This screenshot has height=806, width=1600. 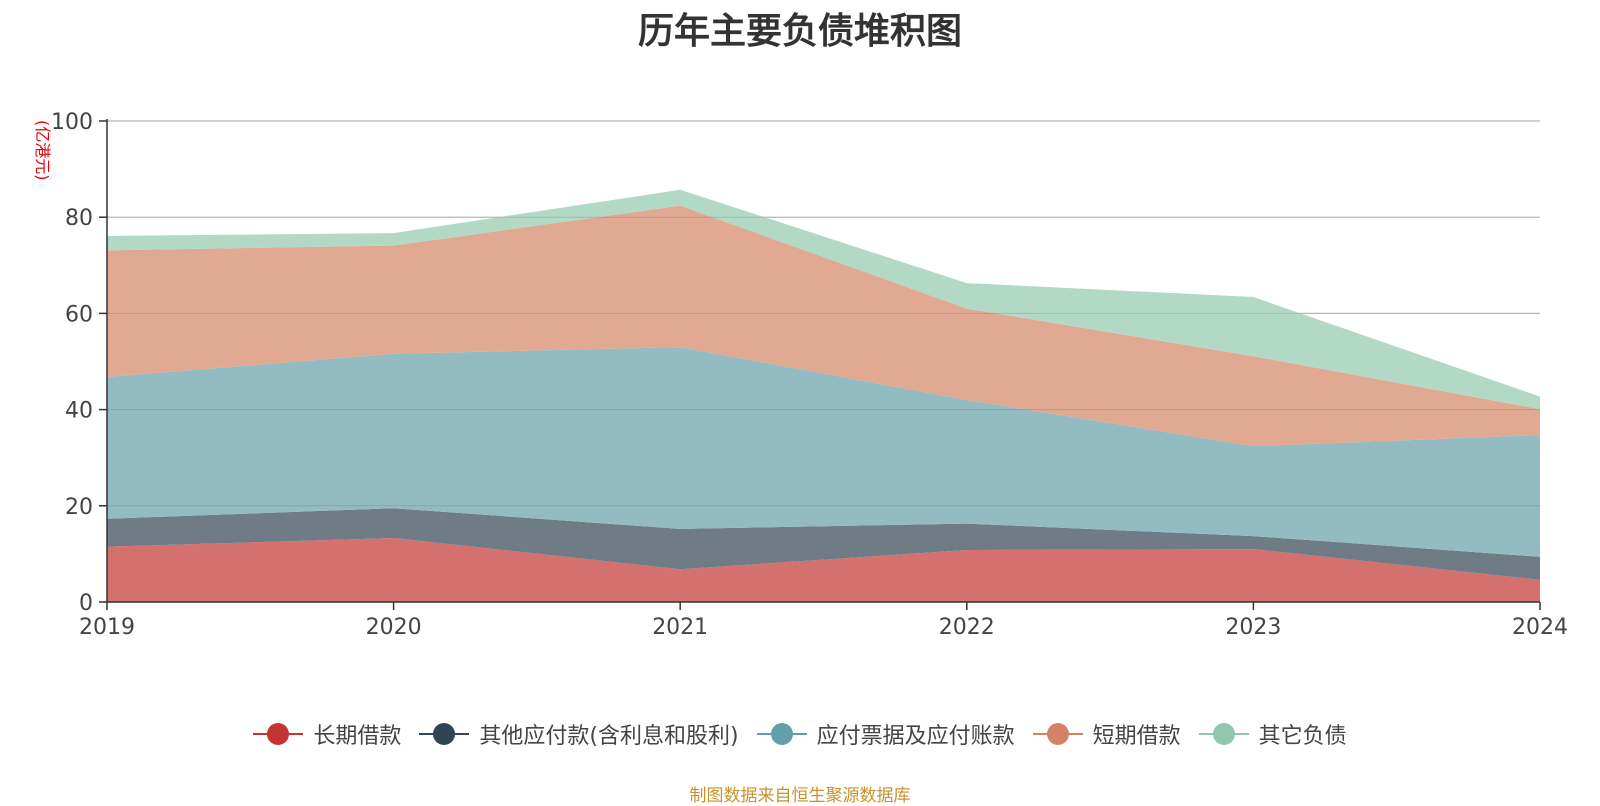 What do you see at coordinates (79, 218) in the screenshot?
I see `y-tick-label: 80` at bounding box center [79, 218].